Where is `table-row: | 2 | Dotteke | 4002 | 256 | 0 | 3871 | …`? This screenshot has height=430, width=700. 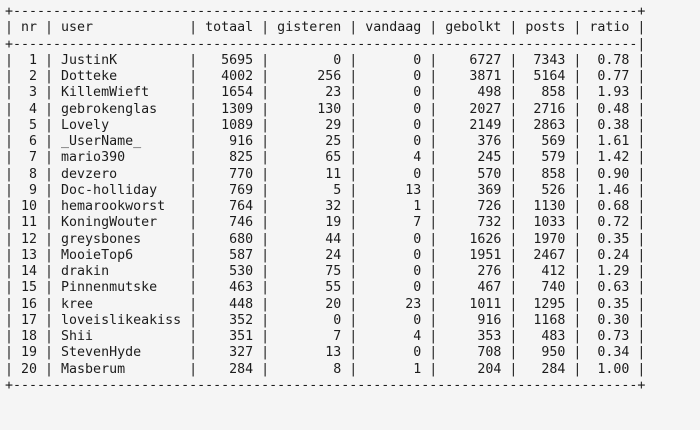 table-row: | 2 | Dotteke | 4002 | 256 | 0 | 3871 | … is located at coordinates (325, 76).